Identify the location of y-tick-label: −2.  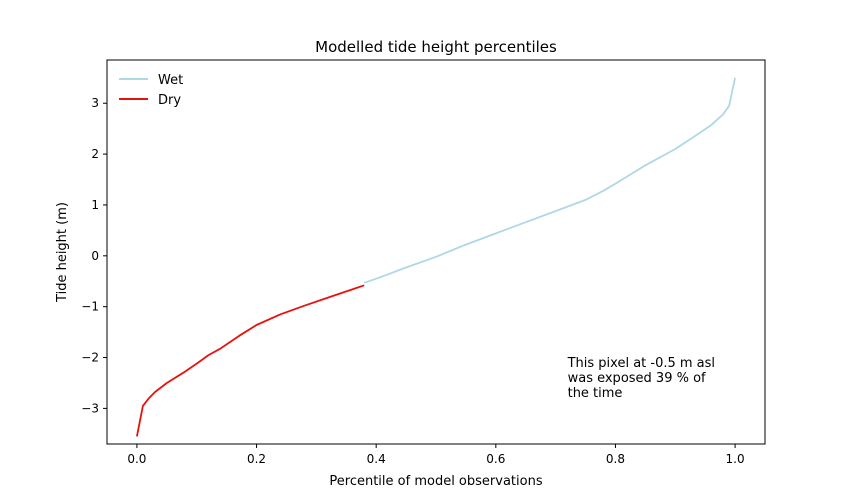
(90, 358).